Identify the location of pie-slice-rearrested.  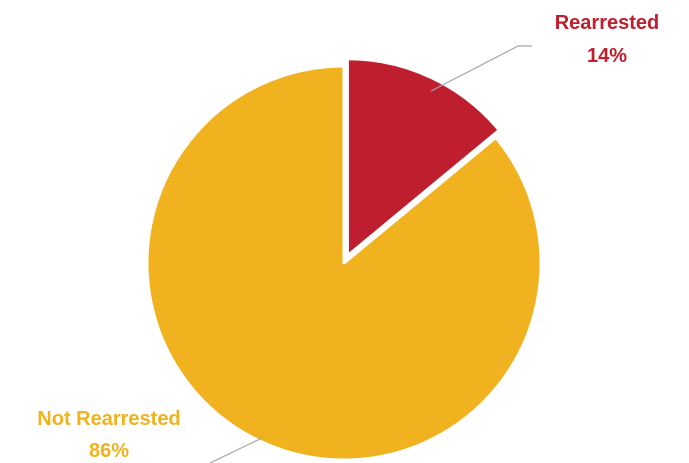
(423, 157).